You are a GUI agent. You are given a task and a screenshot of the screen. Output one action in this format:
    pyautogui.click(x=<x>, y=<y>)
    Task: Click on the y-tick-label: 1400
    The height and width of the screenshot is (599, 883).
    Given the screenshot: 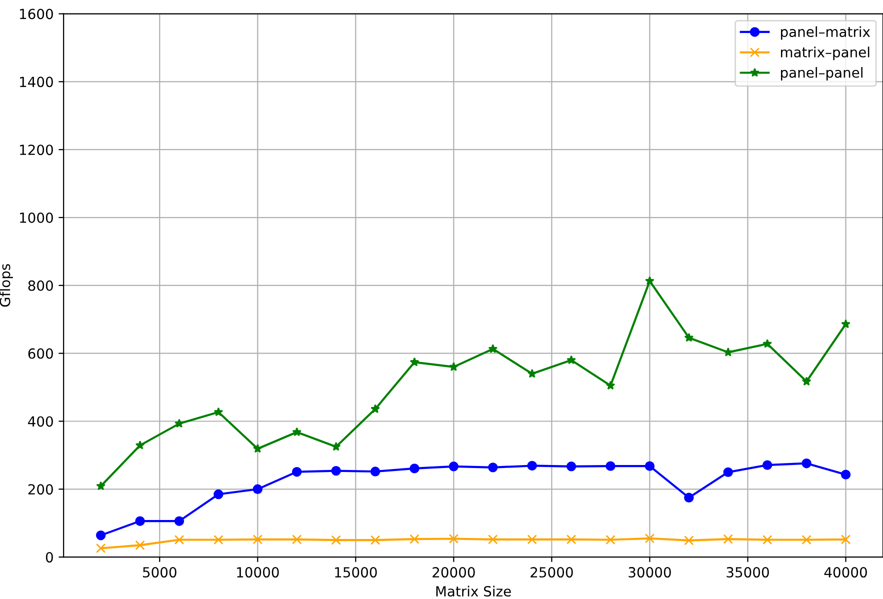 What is the action you would take?
    pyautogui.click(x=36, y=82)
    